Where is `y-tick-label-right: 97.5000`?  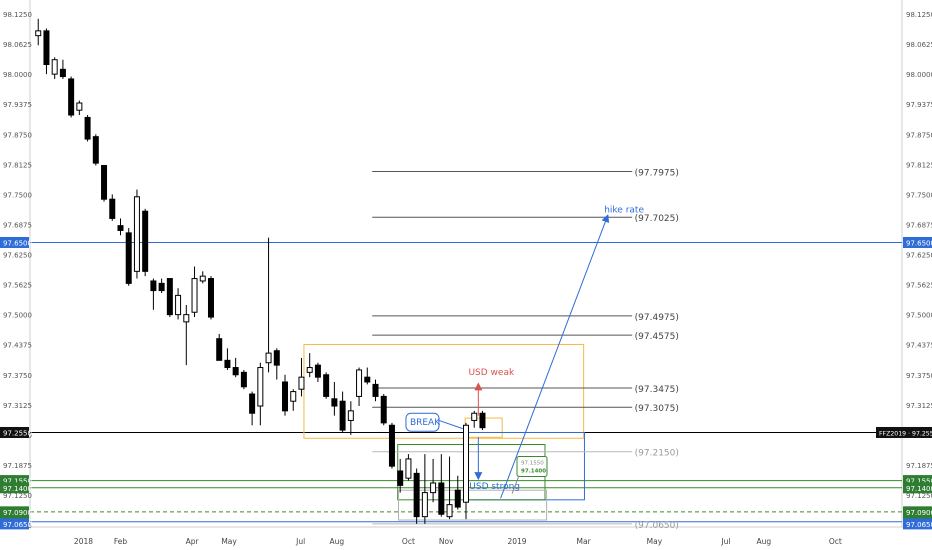
y-tick-label-right: 97.5000 is located at coordinates (919, 316).